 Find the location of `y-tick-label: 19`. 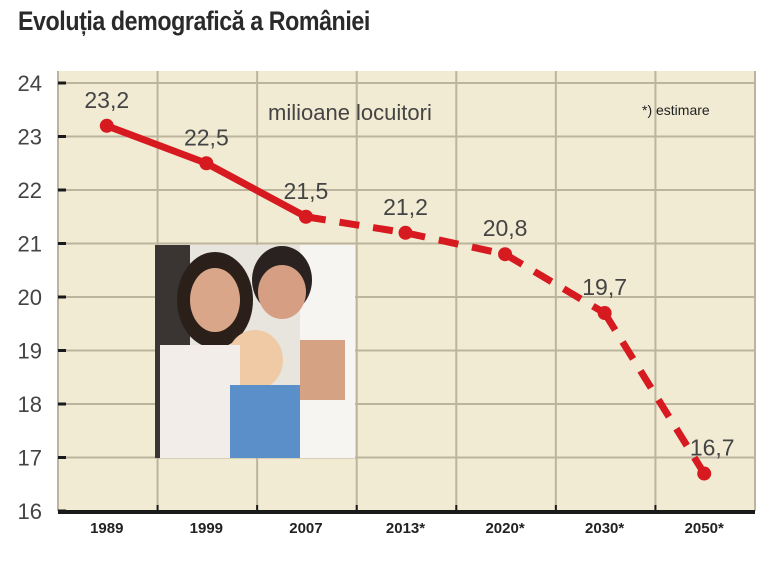

y-tick-label: 19 is located at coordinates (30, 351).